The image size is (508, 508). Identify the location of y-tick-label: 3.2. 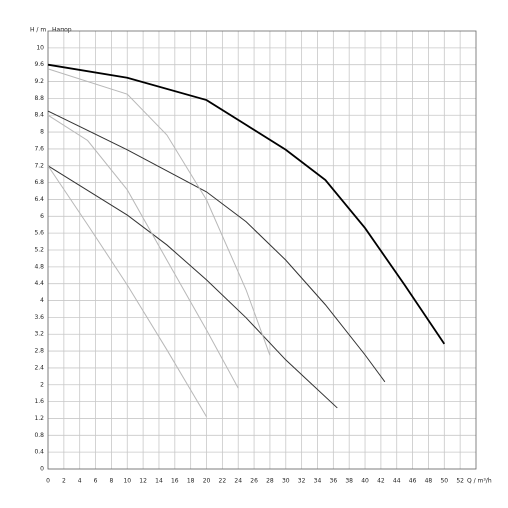
(39, 334).